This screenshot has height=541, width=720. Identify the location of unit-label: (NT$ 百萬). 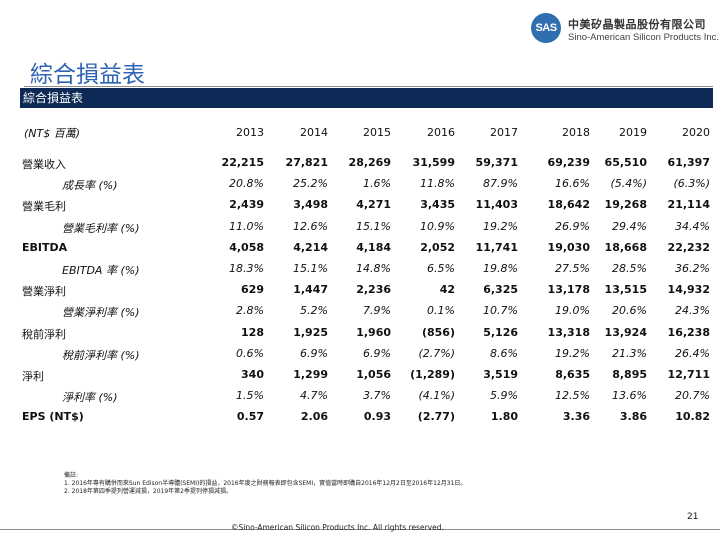
(52, 133).